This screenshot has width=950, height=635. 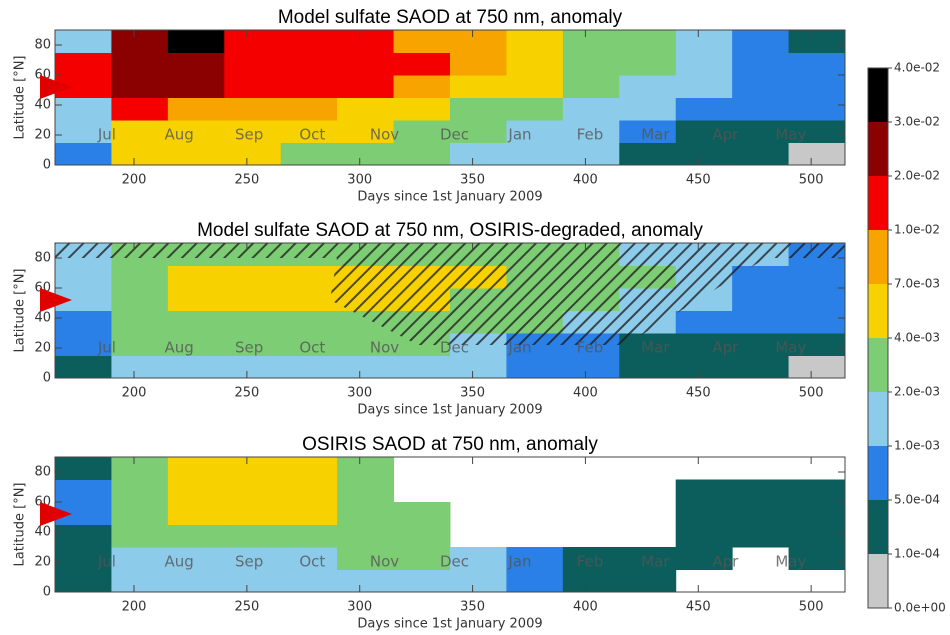 What do you see at coordinates (246, 393) in the screenshot?
I see `x-tick-label: 250` at bounding box center [246, 393].